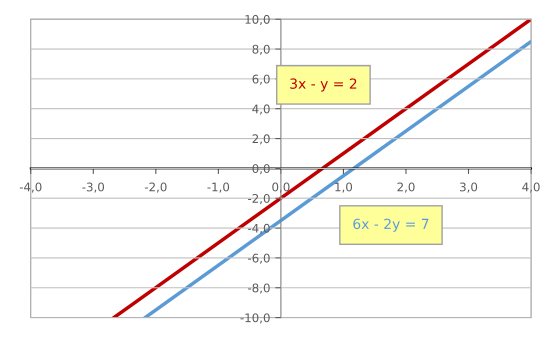 Image resolution: width=559 pixels, height=349 pixels. I want to click on y-tick-label: -4,0, so click(259, 229).